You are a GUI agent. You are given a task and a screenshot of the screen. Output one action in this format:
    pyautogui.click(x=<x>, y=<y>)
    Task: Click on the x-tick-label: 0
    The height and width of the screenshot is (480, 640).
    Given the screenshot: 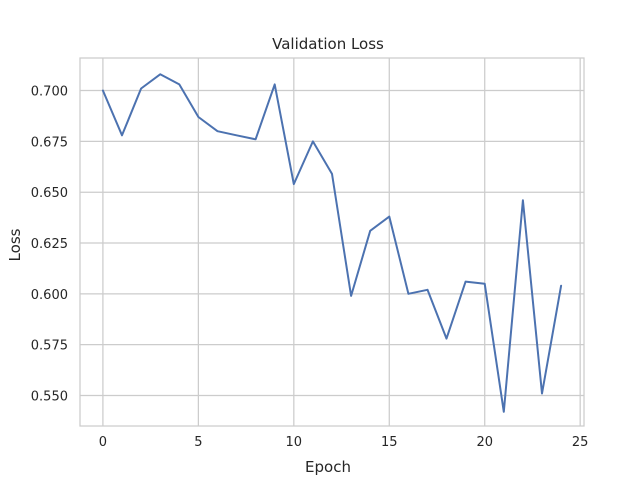 What is the action you would take?
    pyautogui.click(x=103, y=442)
    